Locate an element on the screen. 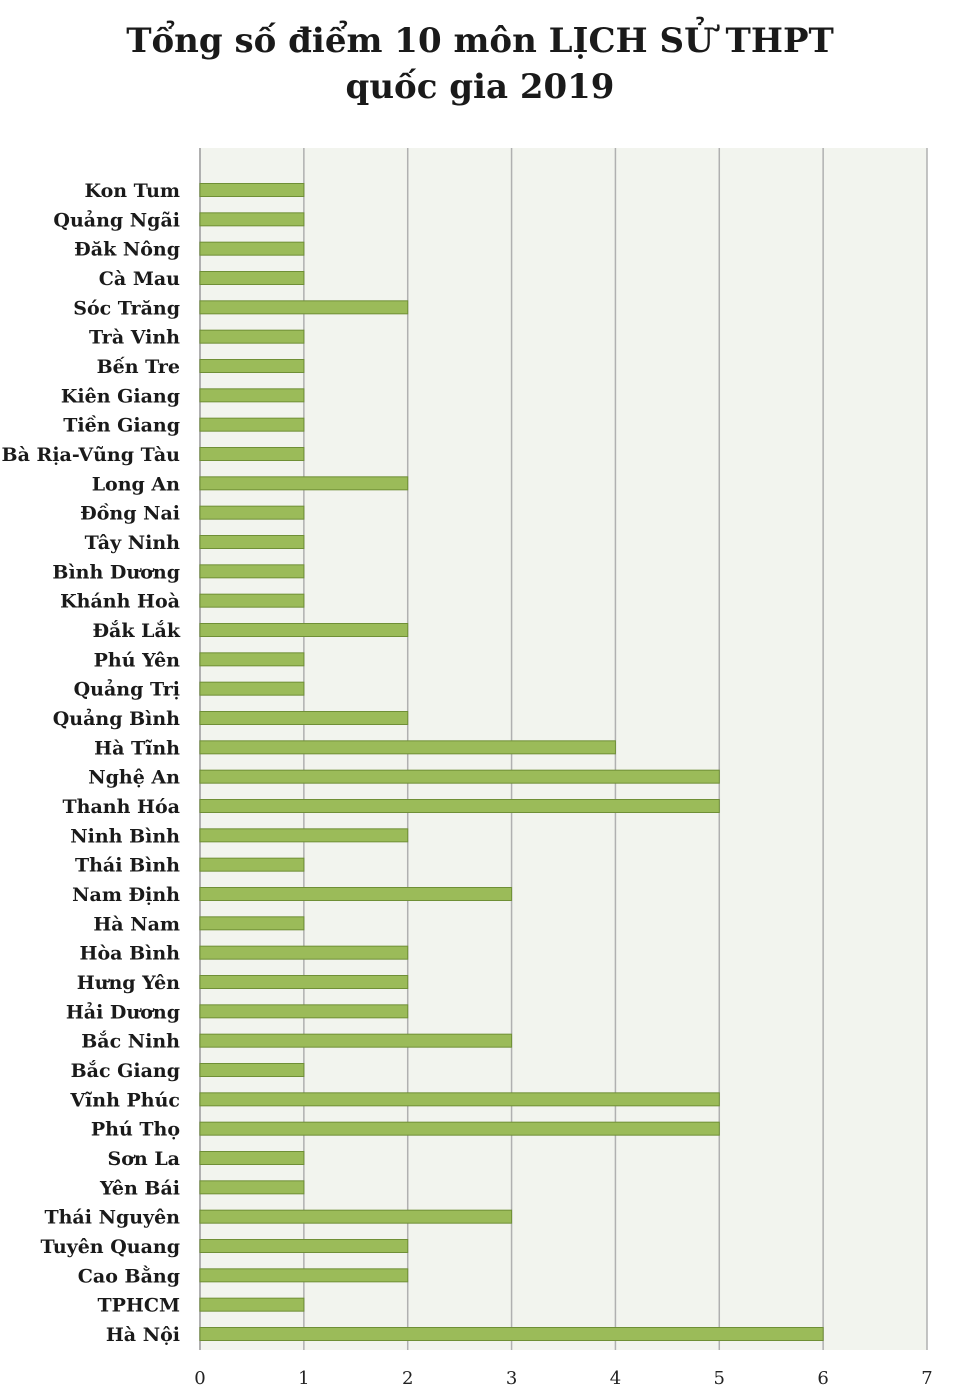 Image resolution: width=960 pixels, height=1400 pixels. x-tick-labels: 0 1 2 3 4 5 6 7 is located at coordinates (563, 1378).